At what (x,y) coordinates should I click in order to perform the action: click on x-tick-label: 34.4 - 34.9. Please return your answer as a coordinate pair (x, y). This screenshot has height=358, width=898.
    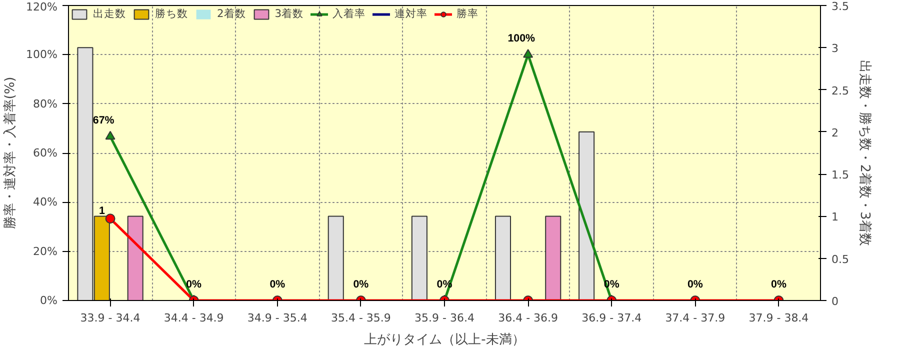
    Looking at the image, I should click on (194, 318).